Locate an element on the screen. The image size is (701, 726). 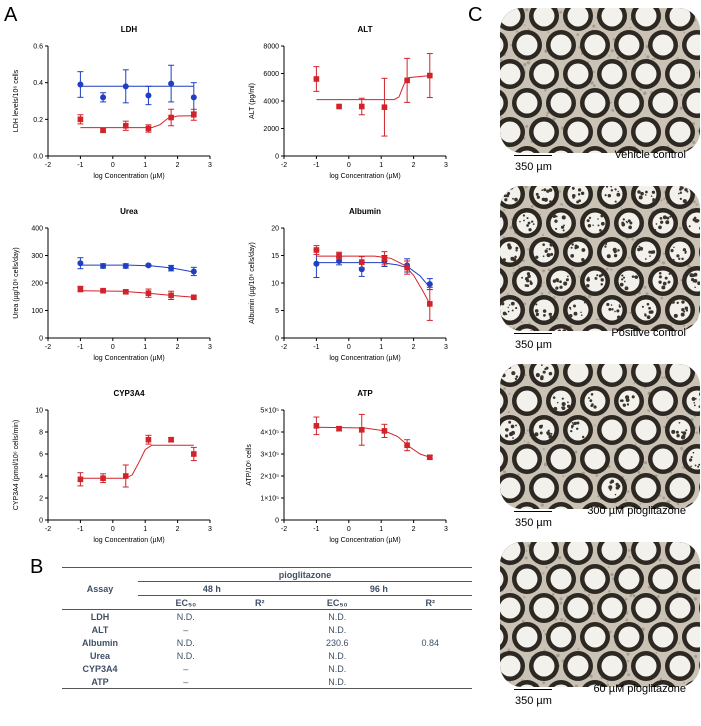
y-tick-label: 2000 is located at coordinates (271, 129).